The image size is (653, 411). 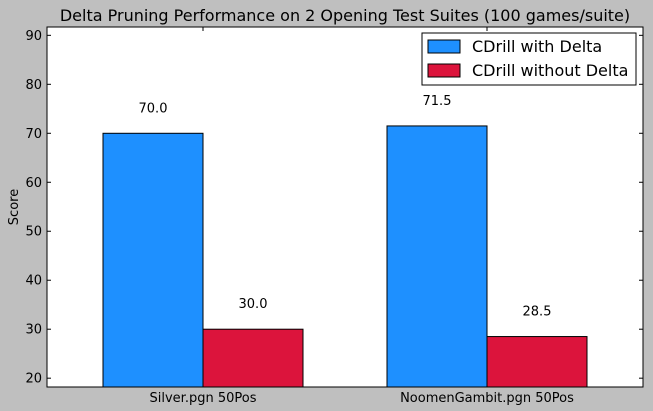 I want to click on y-tick-label: 90, so click(x=33, y=36).